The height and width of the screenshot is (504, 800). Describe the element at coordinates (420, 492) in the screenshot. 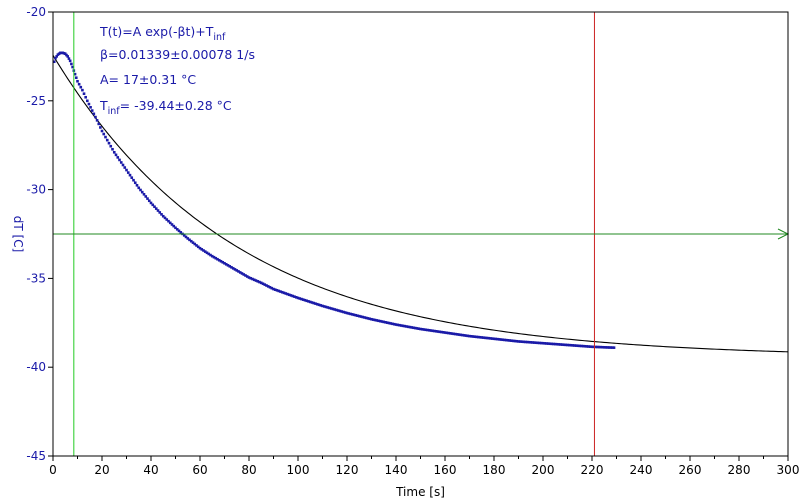

I see `x-axis-label: Time [s]` at that location.